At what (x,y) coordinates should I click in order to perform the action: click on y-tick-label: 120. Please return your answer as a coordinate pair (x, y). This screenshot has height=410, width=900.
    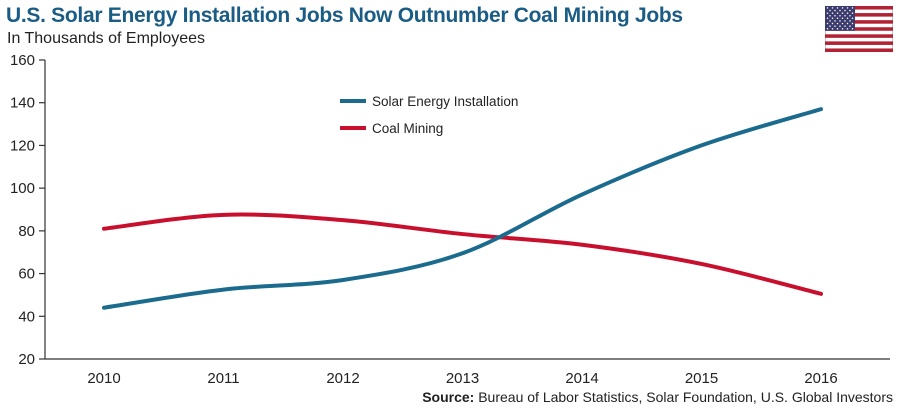
    Looking at the image, I should click on (22, 145).